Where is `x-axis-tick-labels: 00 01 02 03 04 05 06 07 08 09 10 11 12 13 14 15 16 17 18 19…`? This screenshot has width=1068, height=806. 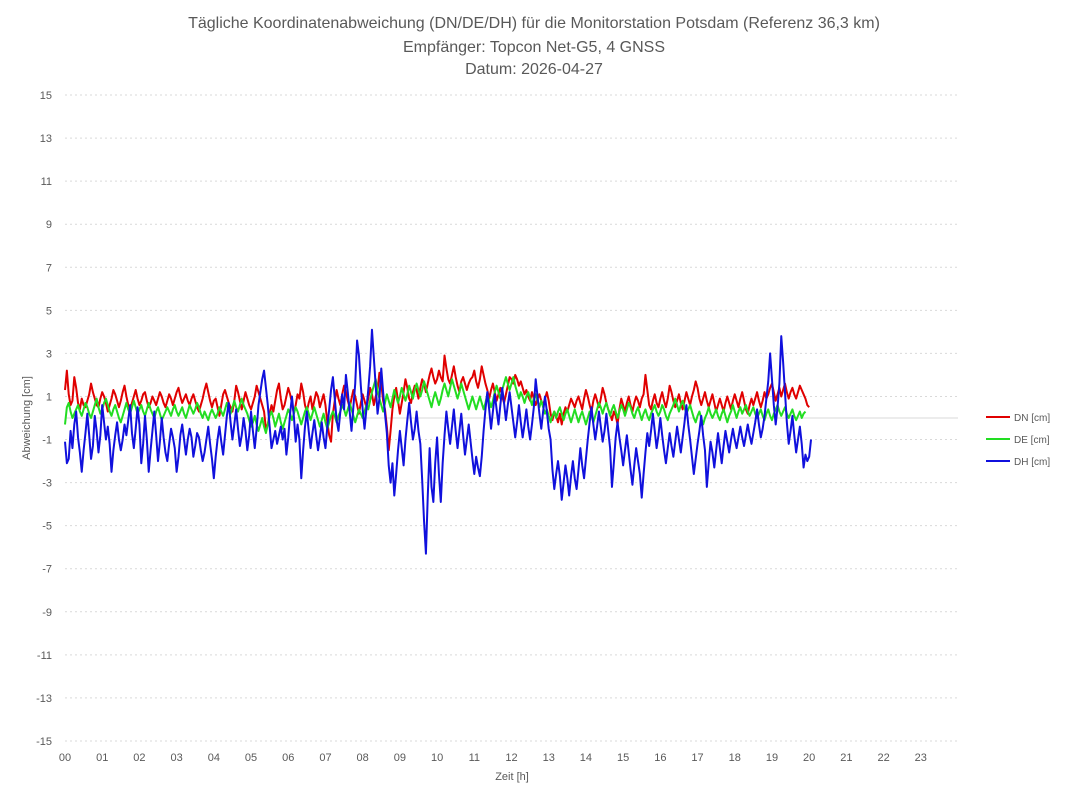 x-axis-tick-labels: 00 01 02 03 04 05 06 07 08 09 10 11 12 13 14 15 16 17 18 19… is located at coordinates (493, 758).